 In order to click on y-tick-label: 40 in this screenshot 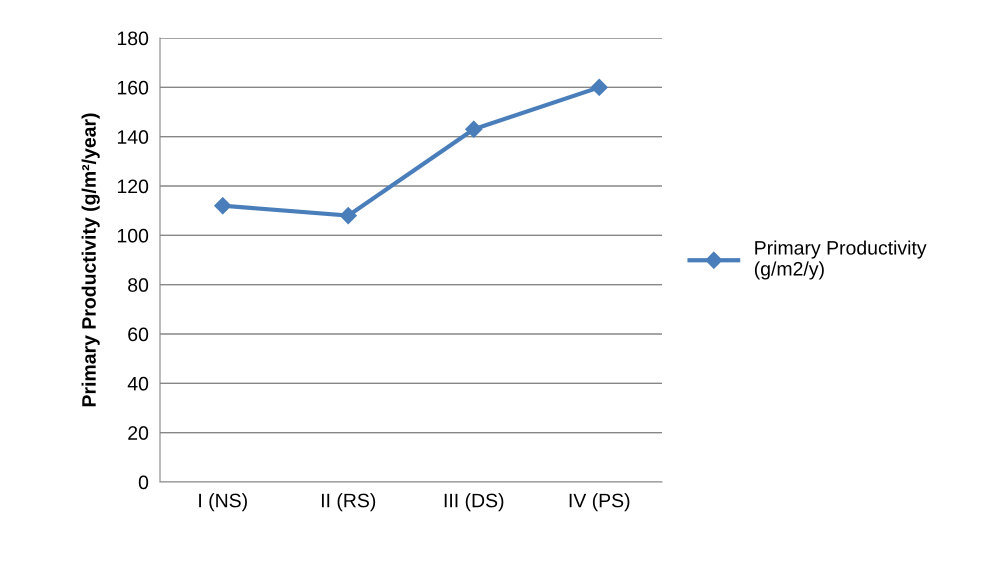, I will do `click(138, 383)`.